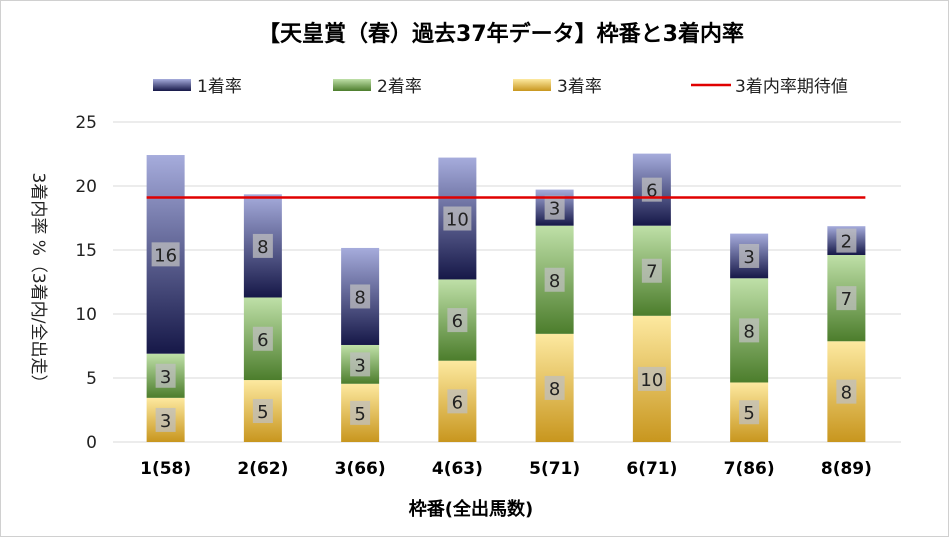  I want to click on legend-label: 3着内率期待値, so click(791, 87).